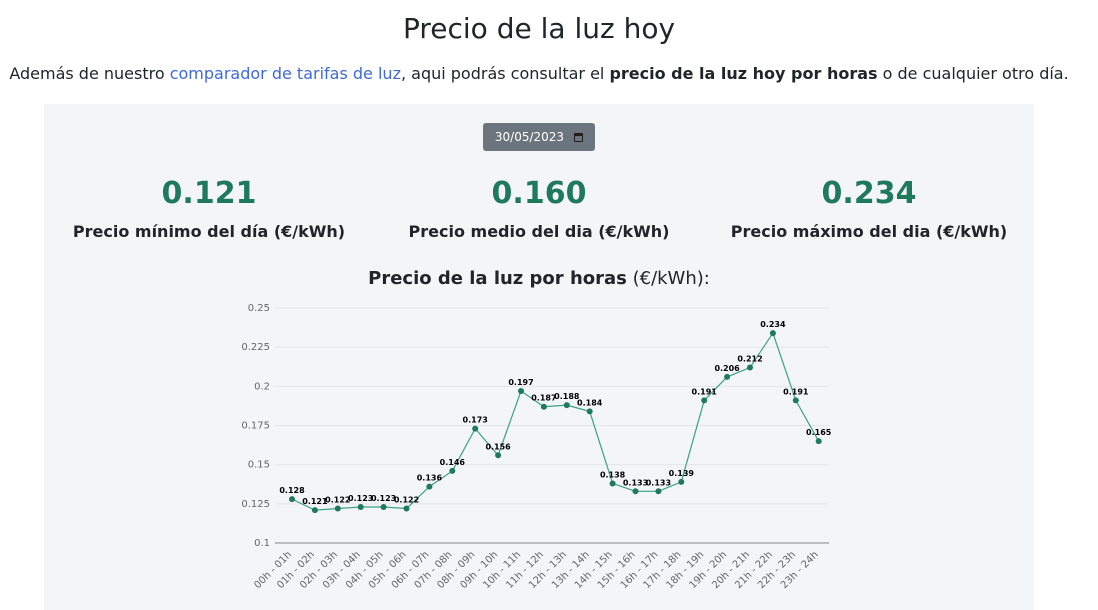 The height and width of the screenshot is (610, 1098). I want to click on stat-max-label: Precio máximo del dia (€/kWh), so click(869, 231).